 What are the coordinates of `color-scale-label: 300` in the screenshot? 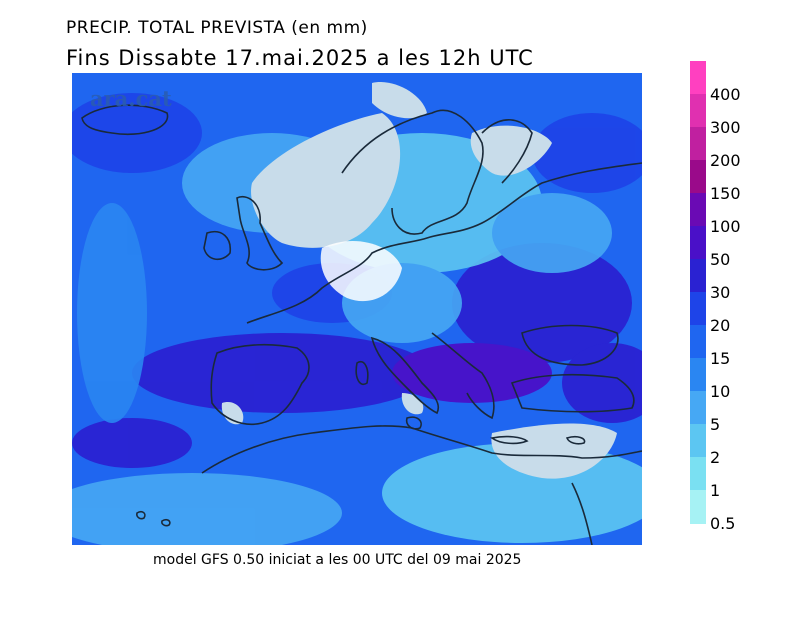 It's located at (725, 127).